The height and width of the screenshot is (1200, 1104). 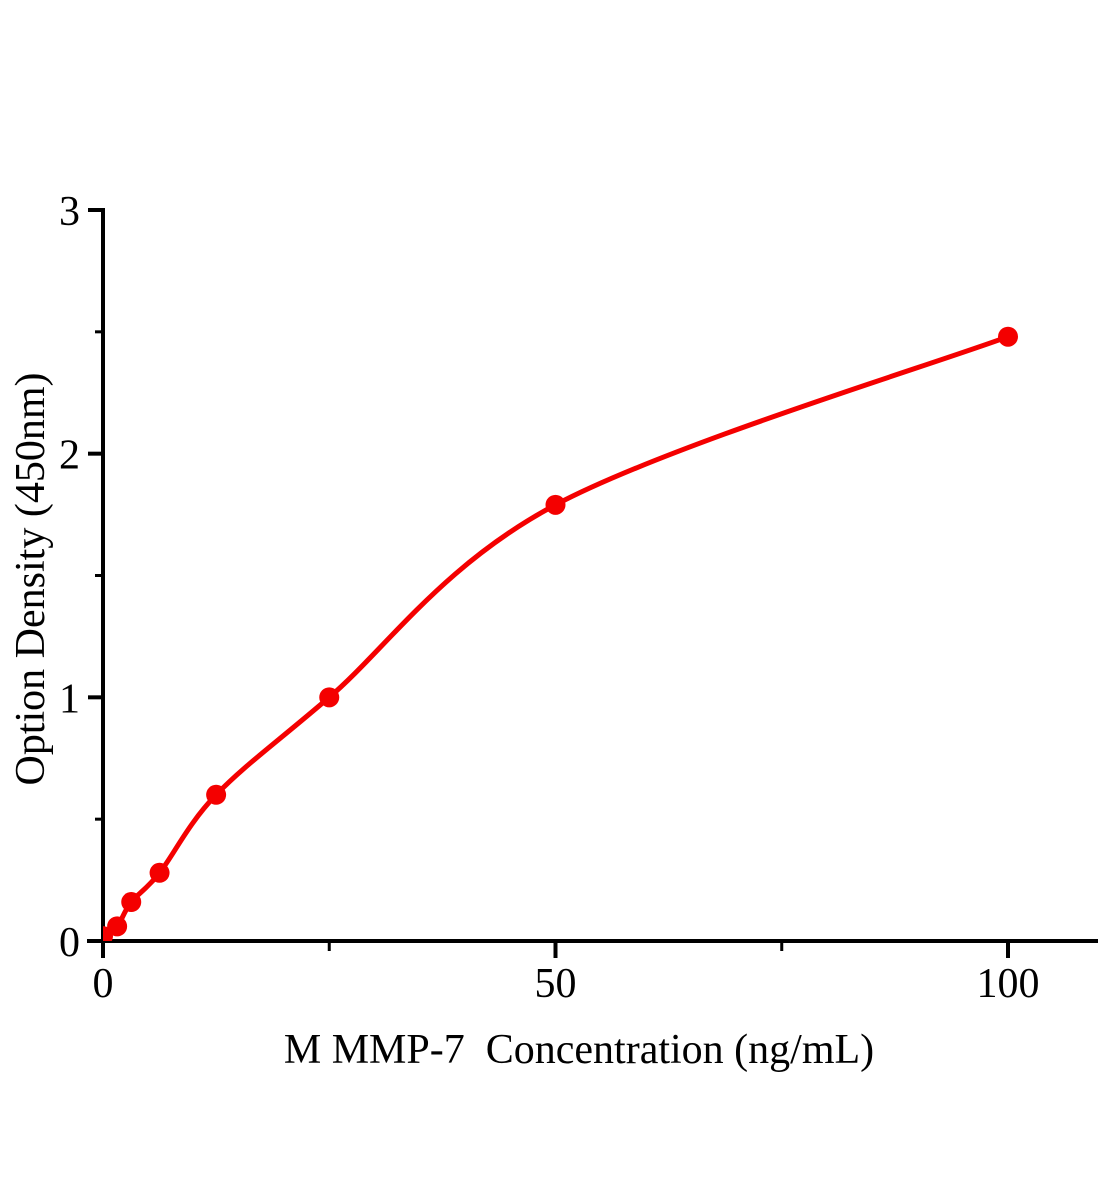 I want to click on y-tick-label: 2, so click(x=69, y=456).